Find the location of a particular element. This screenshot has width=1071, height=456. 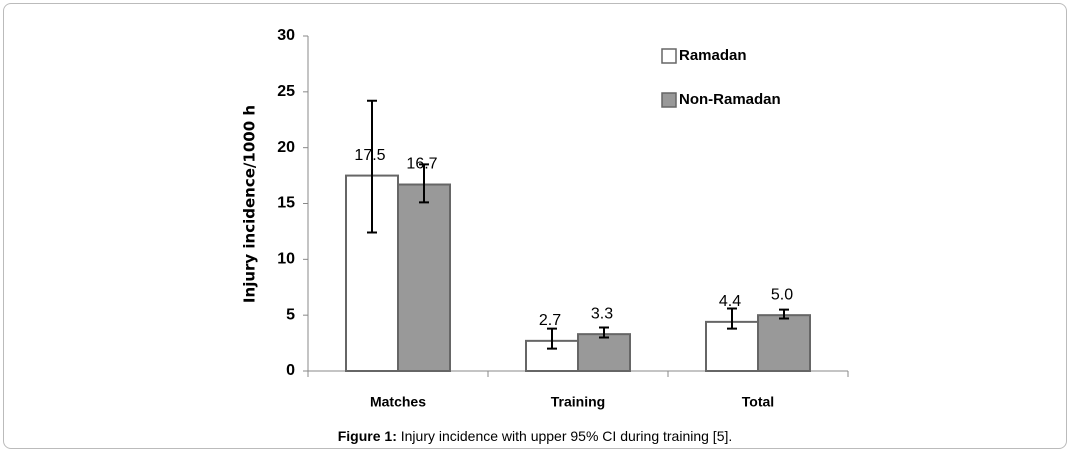

legend-label: Non-Ramadan is located at coordinates (730, 99).